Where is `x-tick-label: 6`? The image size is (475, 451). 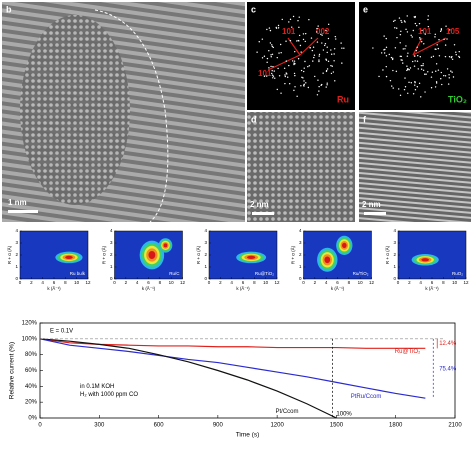
x-tick-label: 6 is located at coordinates (54, 282).